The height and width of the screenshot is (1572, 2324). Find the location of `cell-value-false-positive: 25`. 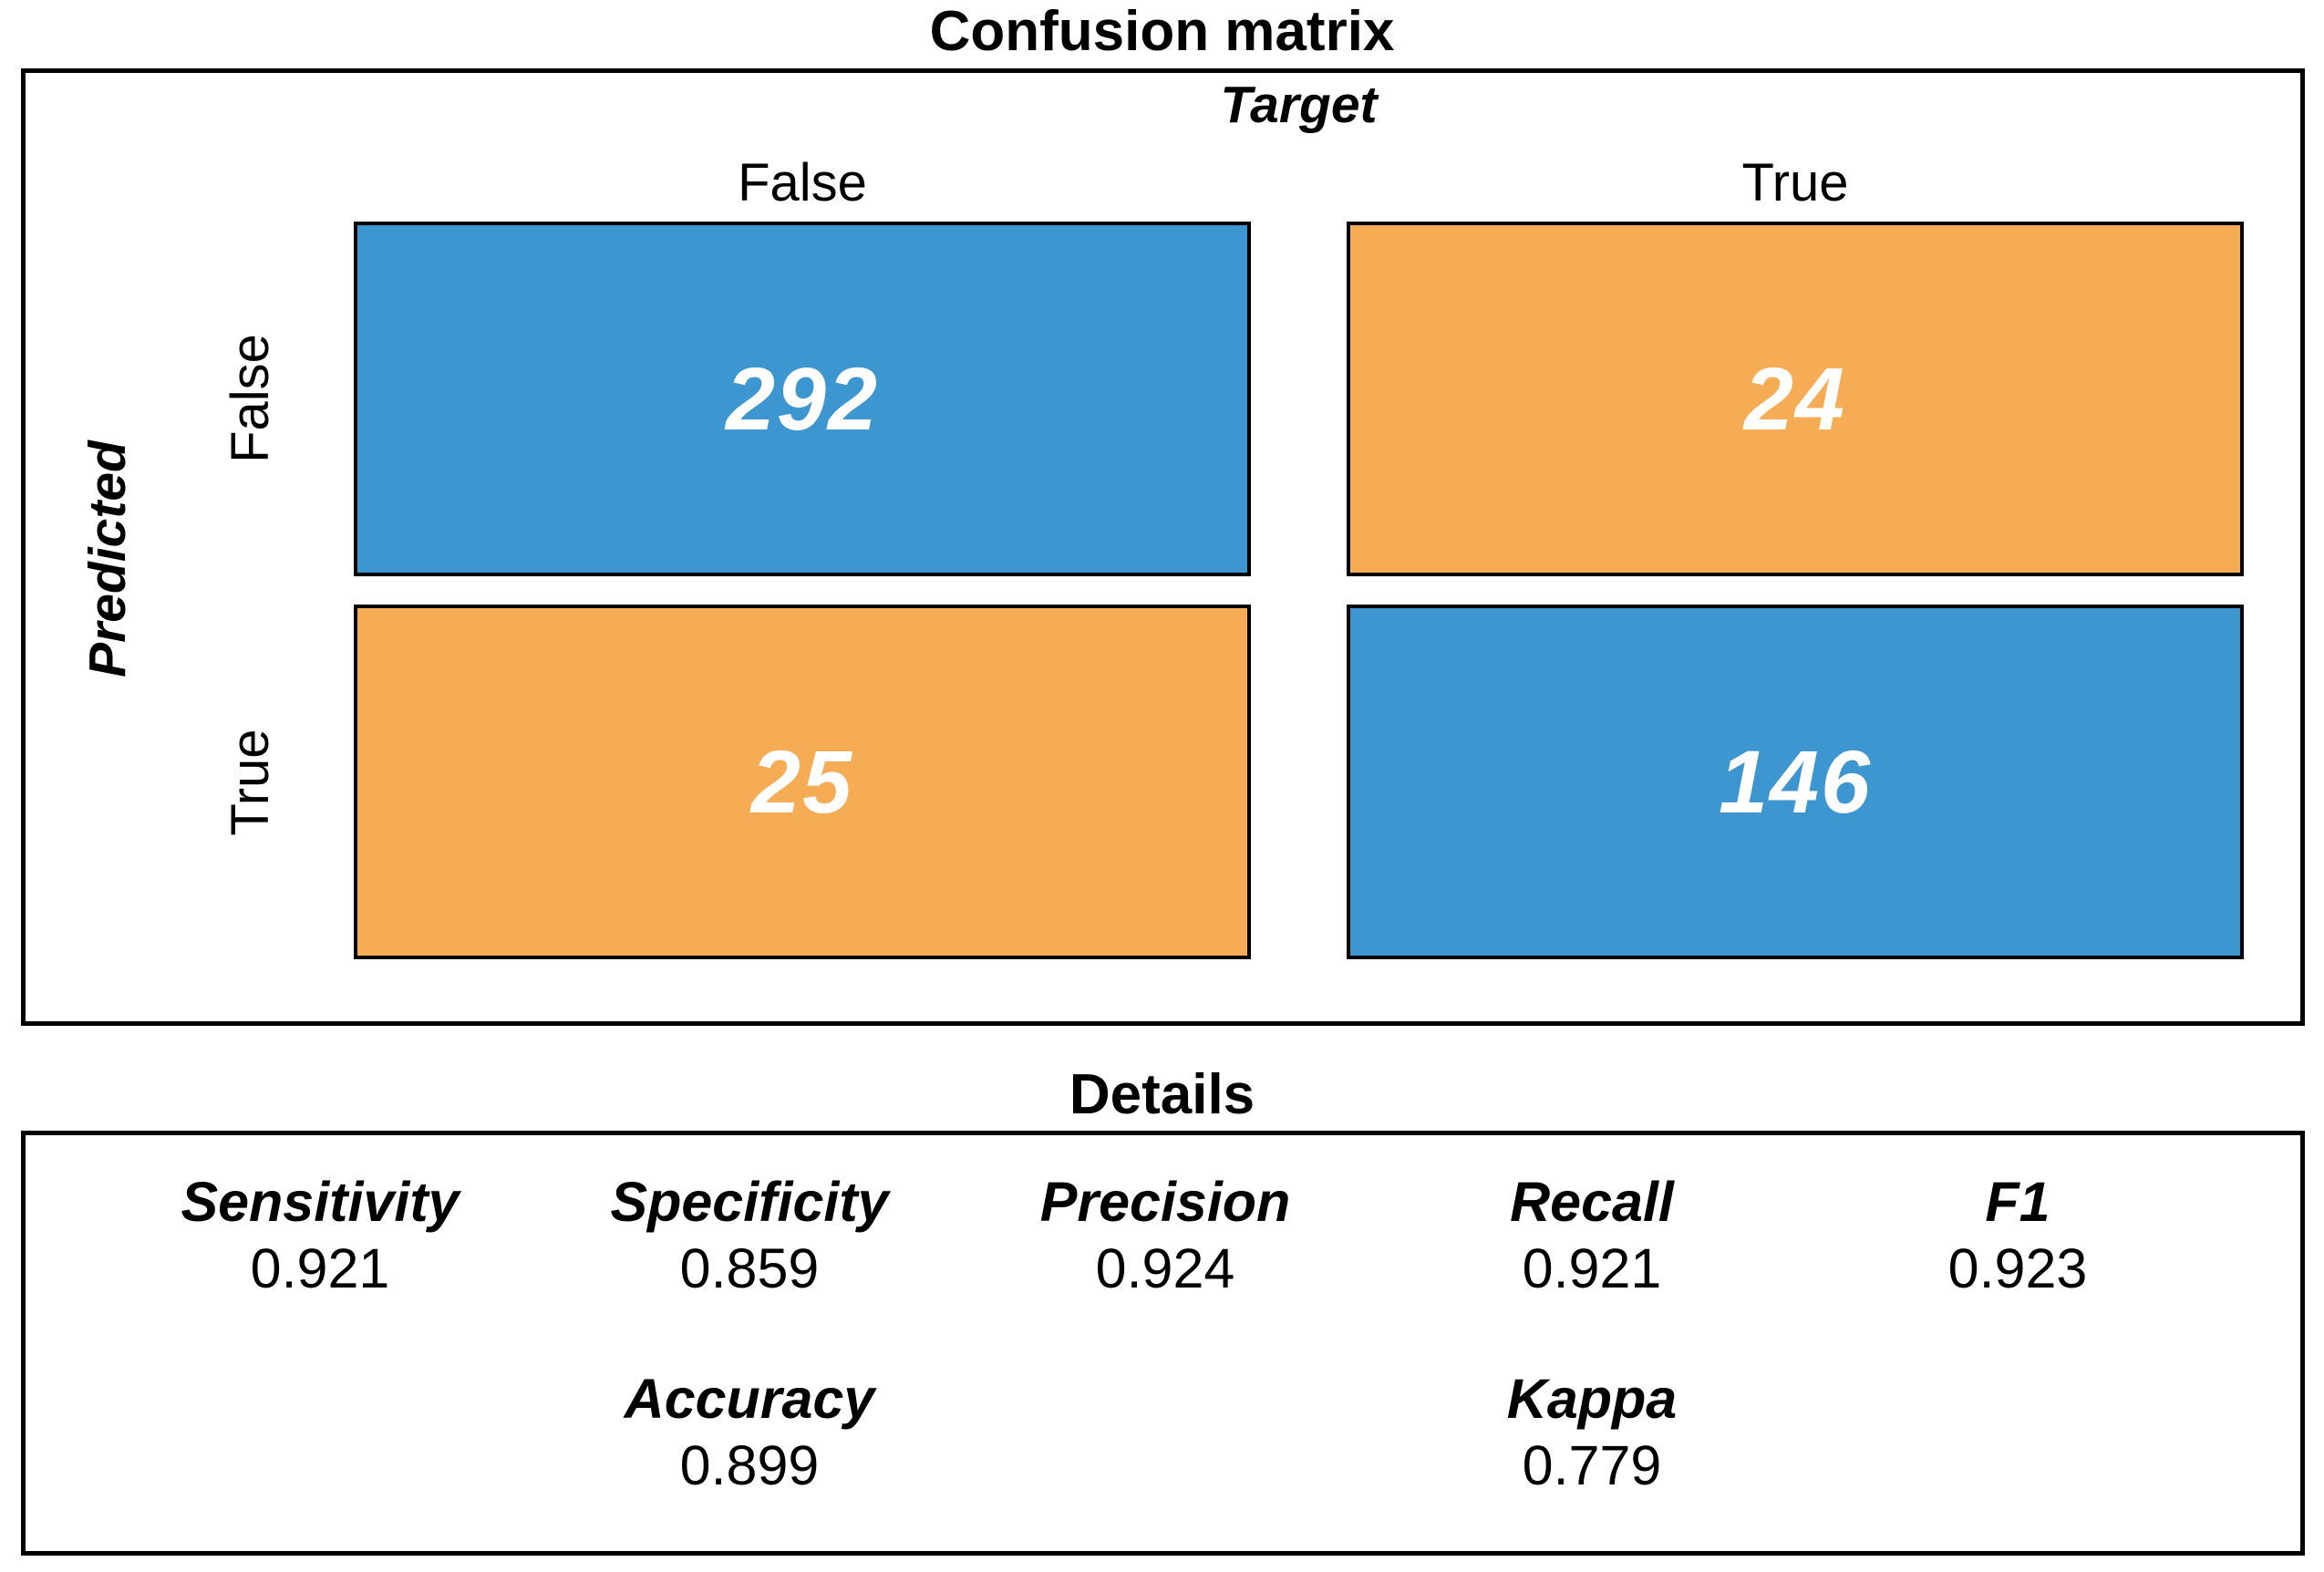

cell-value-false-positive: 25 is located at coordinates (802, 782).